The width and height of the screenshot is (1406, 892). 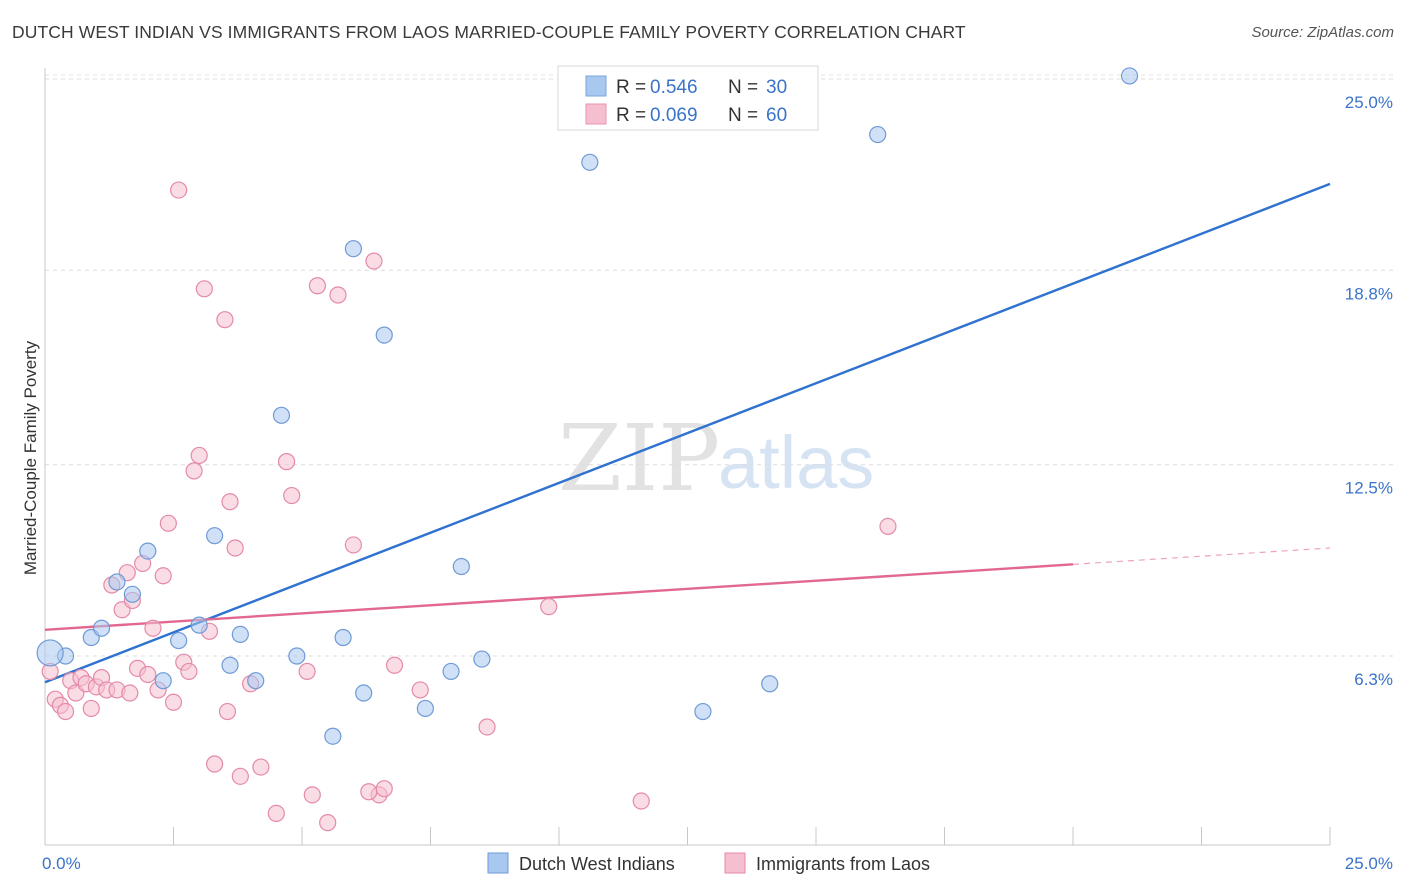 I want to click on y-tick-label: 12.5%, so click(x=1369, y=488).